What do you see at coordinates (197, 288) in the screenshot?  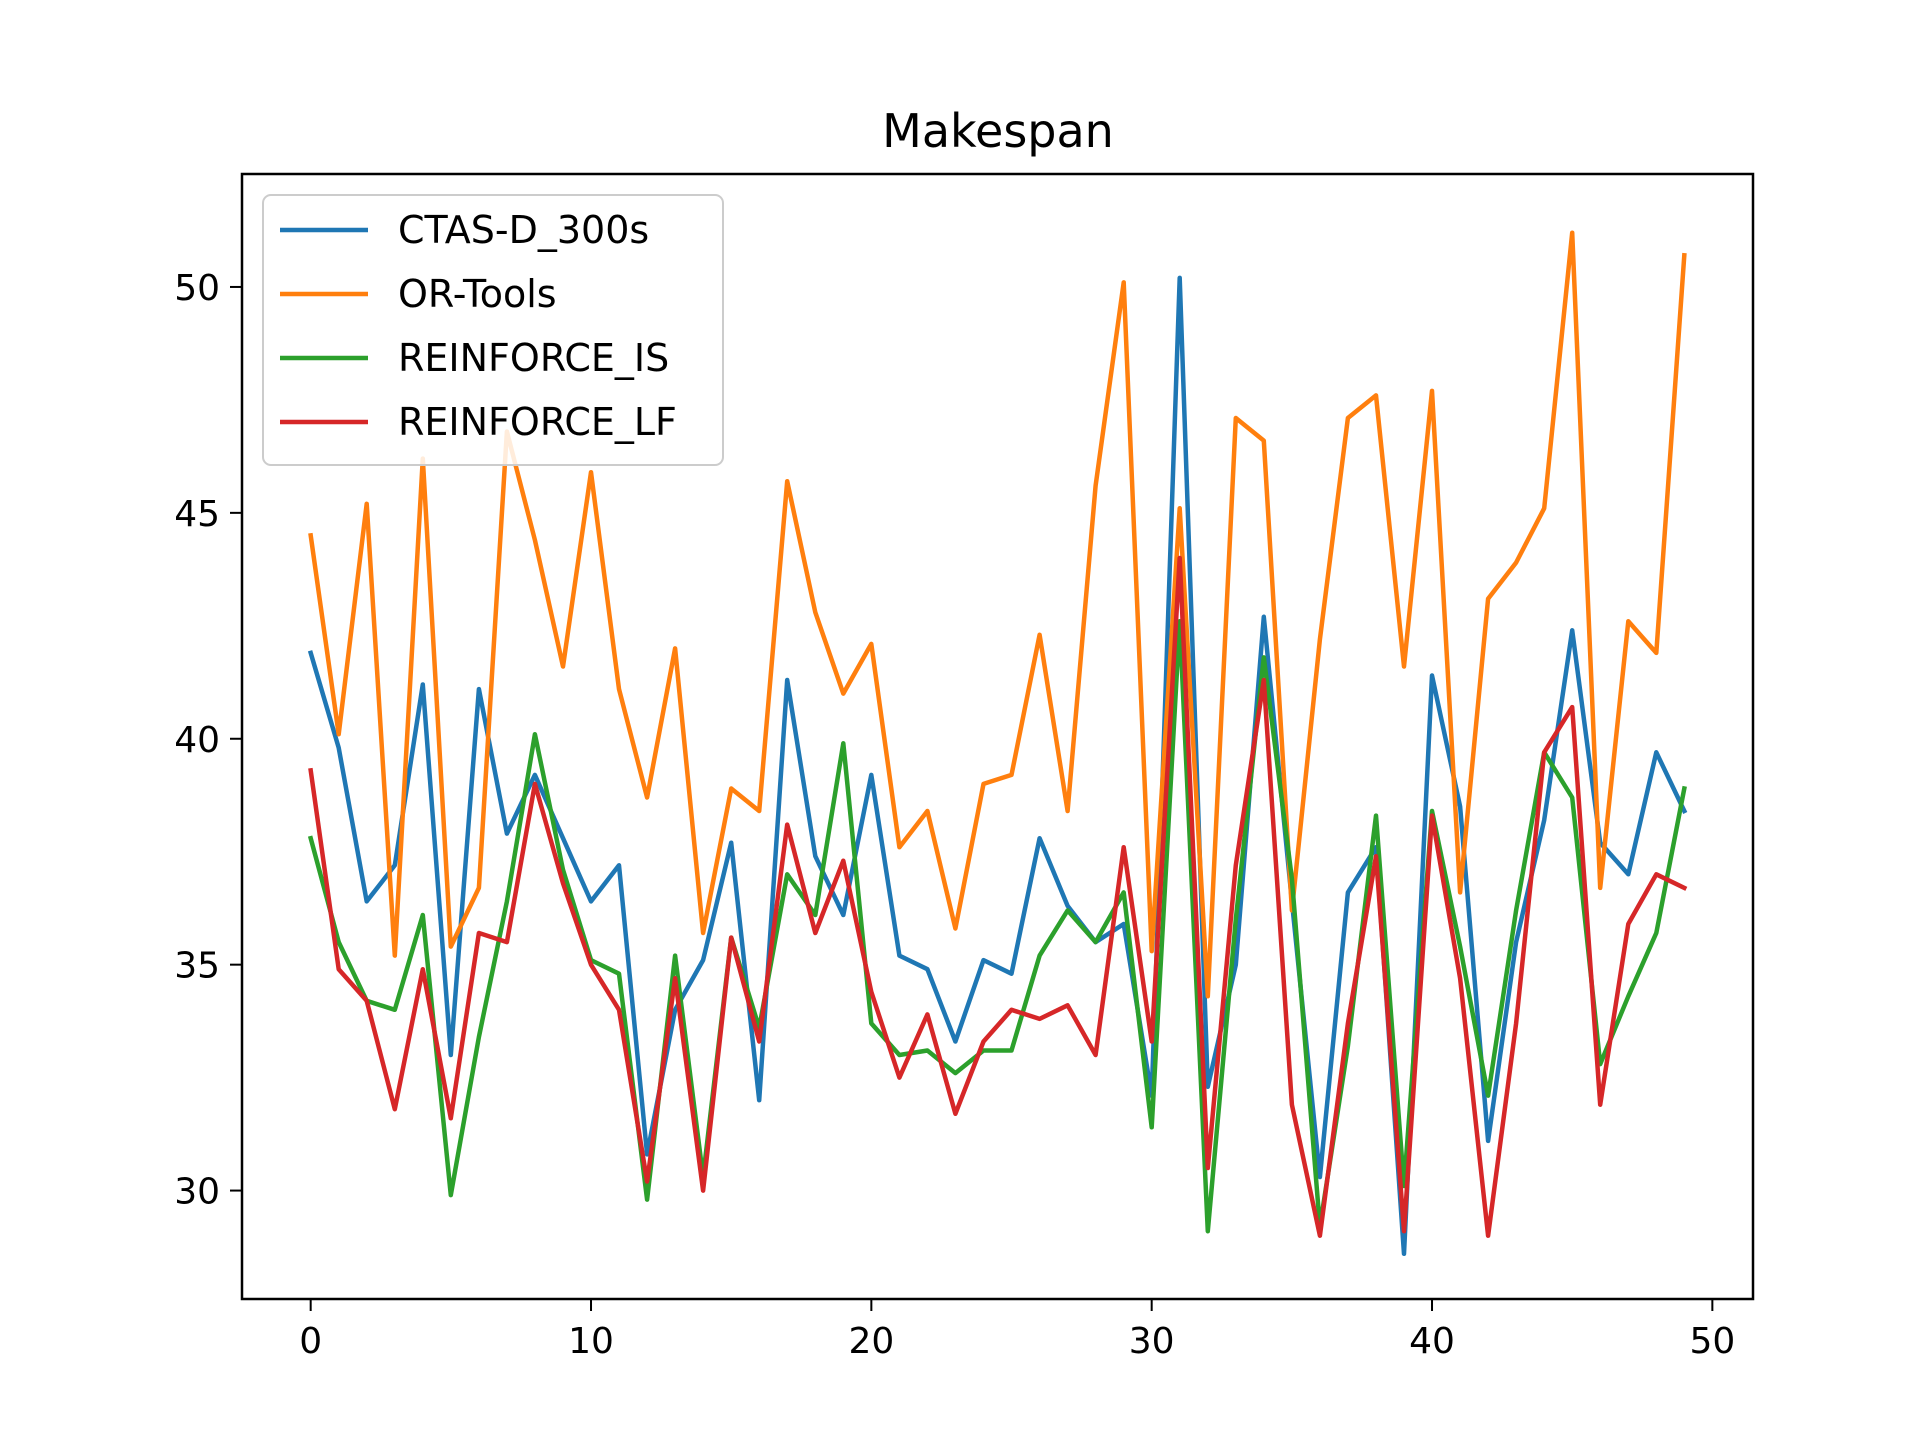 I see `y-tick-label: 50` at bounding box center [197, 288].